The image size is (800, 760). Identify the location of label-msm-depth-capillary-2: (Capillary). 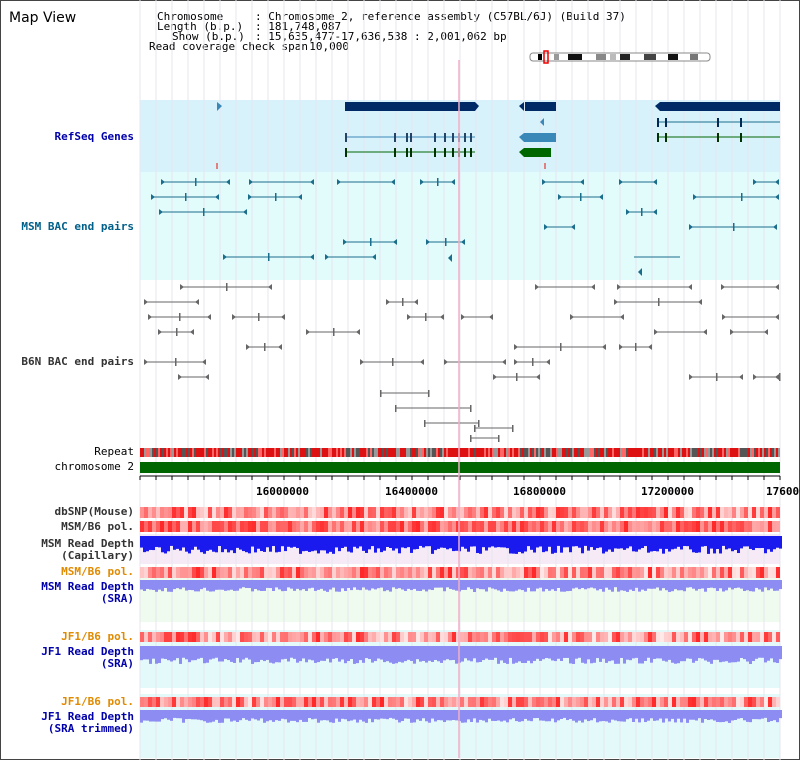
(97, 555).